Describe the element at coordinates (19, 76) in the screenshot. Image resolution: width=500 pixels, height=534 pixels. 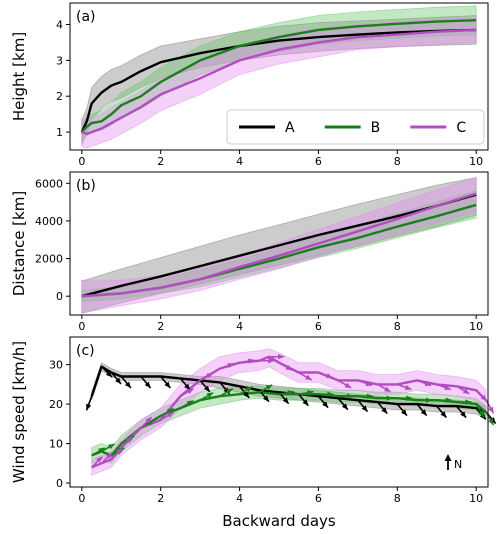
I see `y-axis-label: Height [km]` at that location.